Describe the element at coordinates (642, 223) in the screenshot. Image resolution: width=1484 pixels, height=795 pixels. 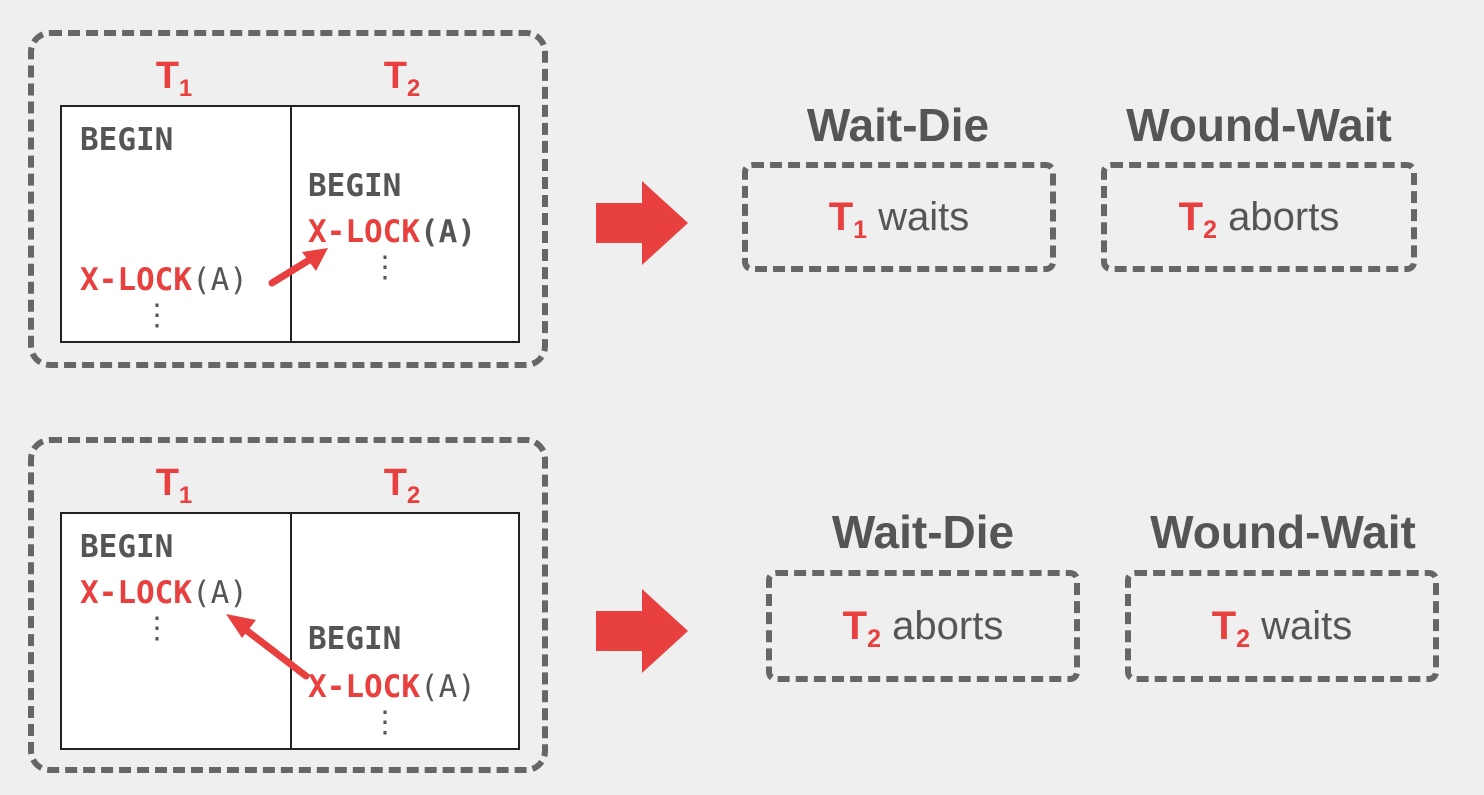
I see `right-arrow-icon-top` at that location.